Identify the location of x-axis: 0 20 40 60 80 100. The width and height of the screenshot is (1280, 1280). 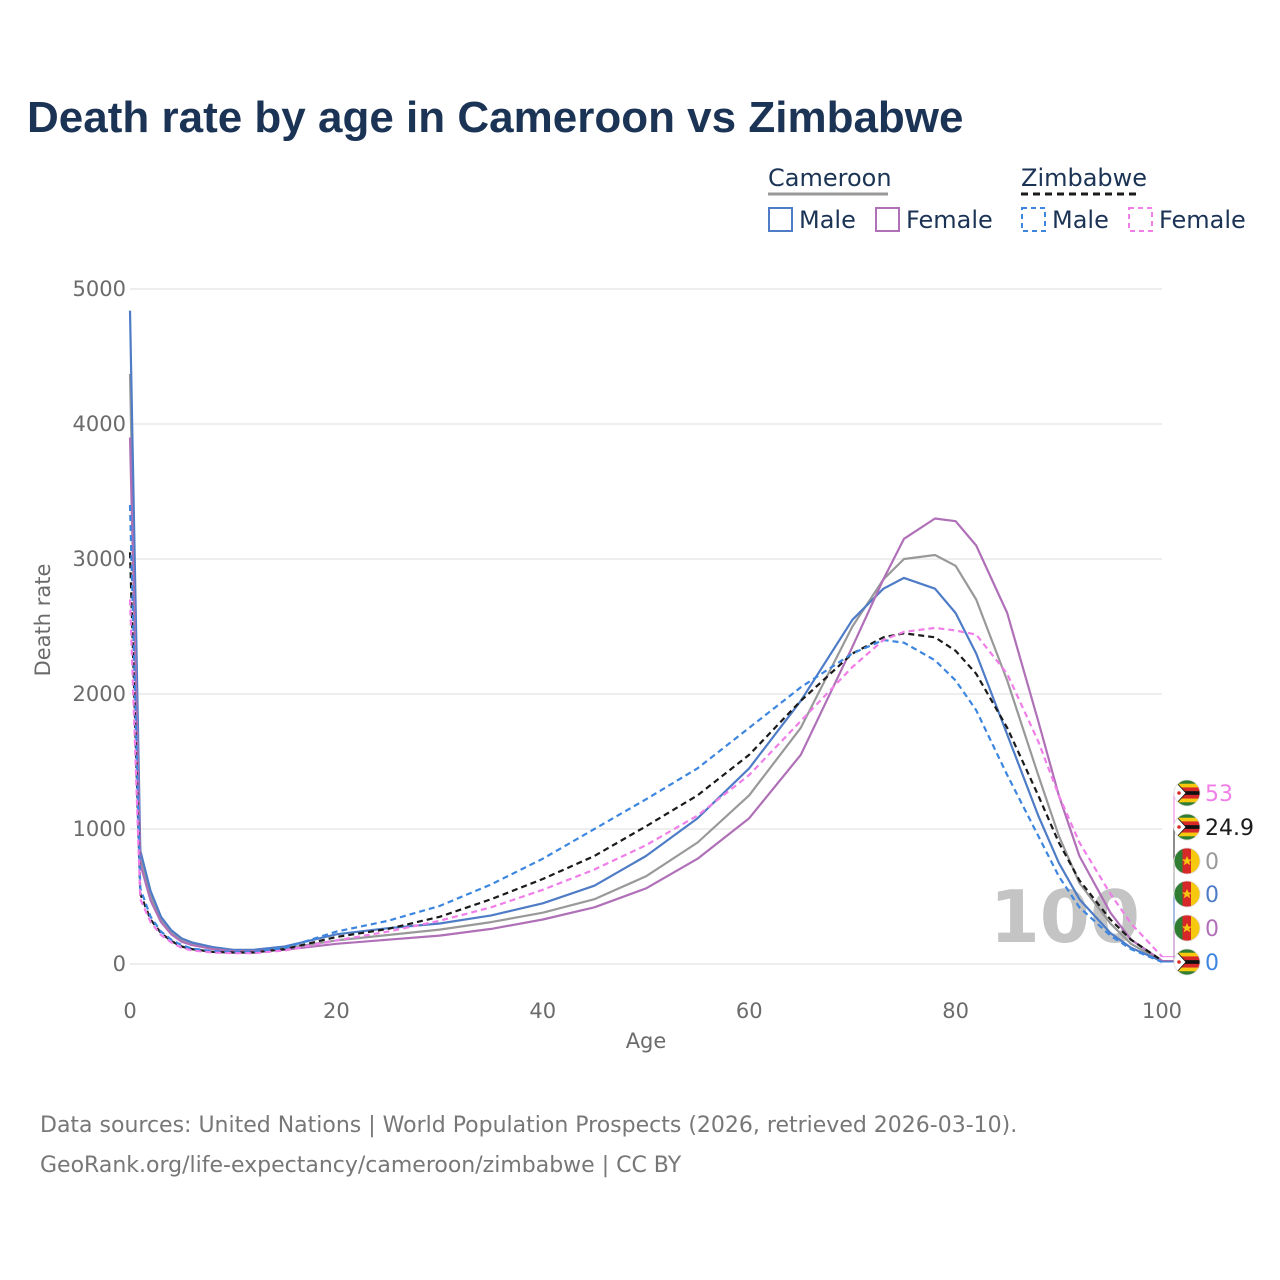
(652, 1011).